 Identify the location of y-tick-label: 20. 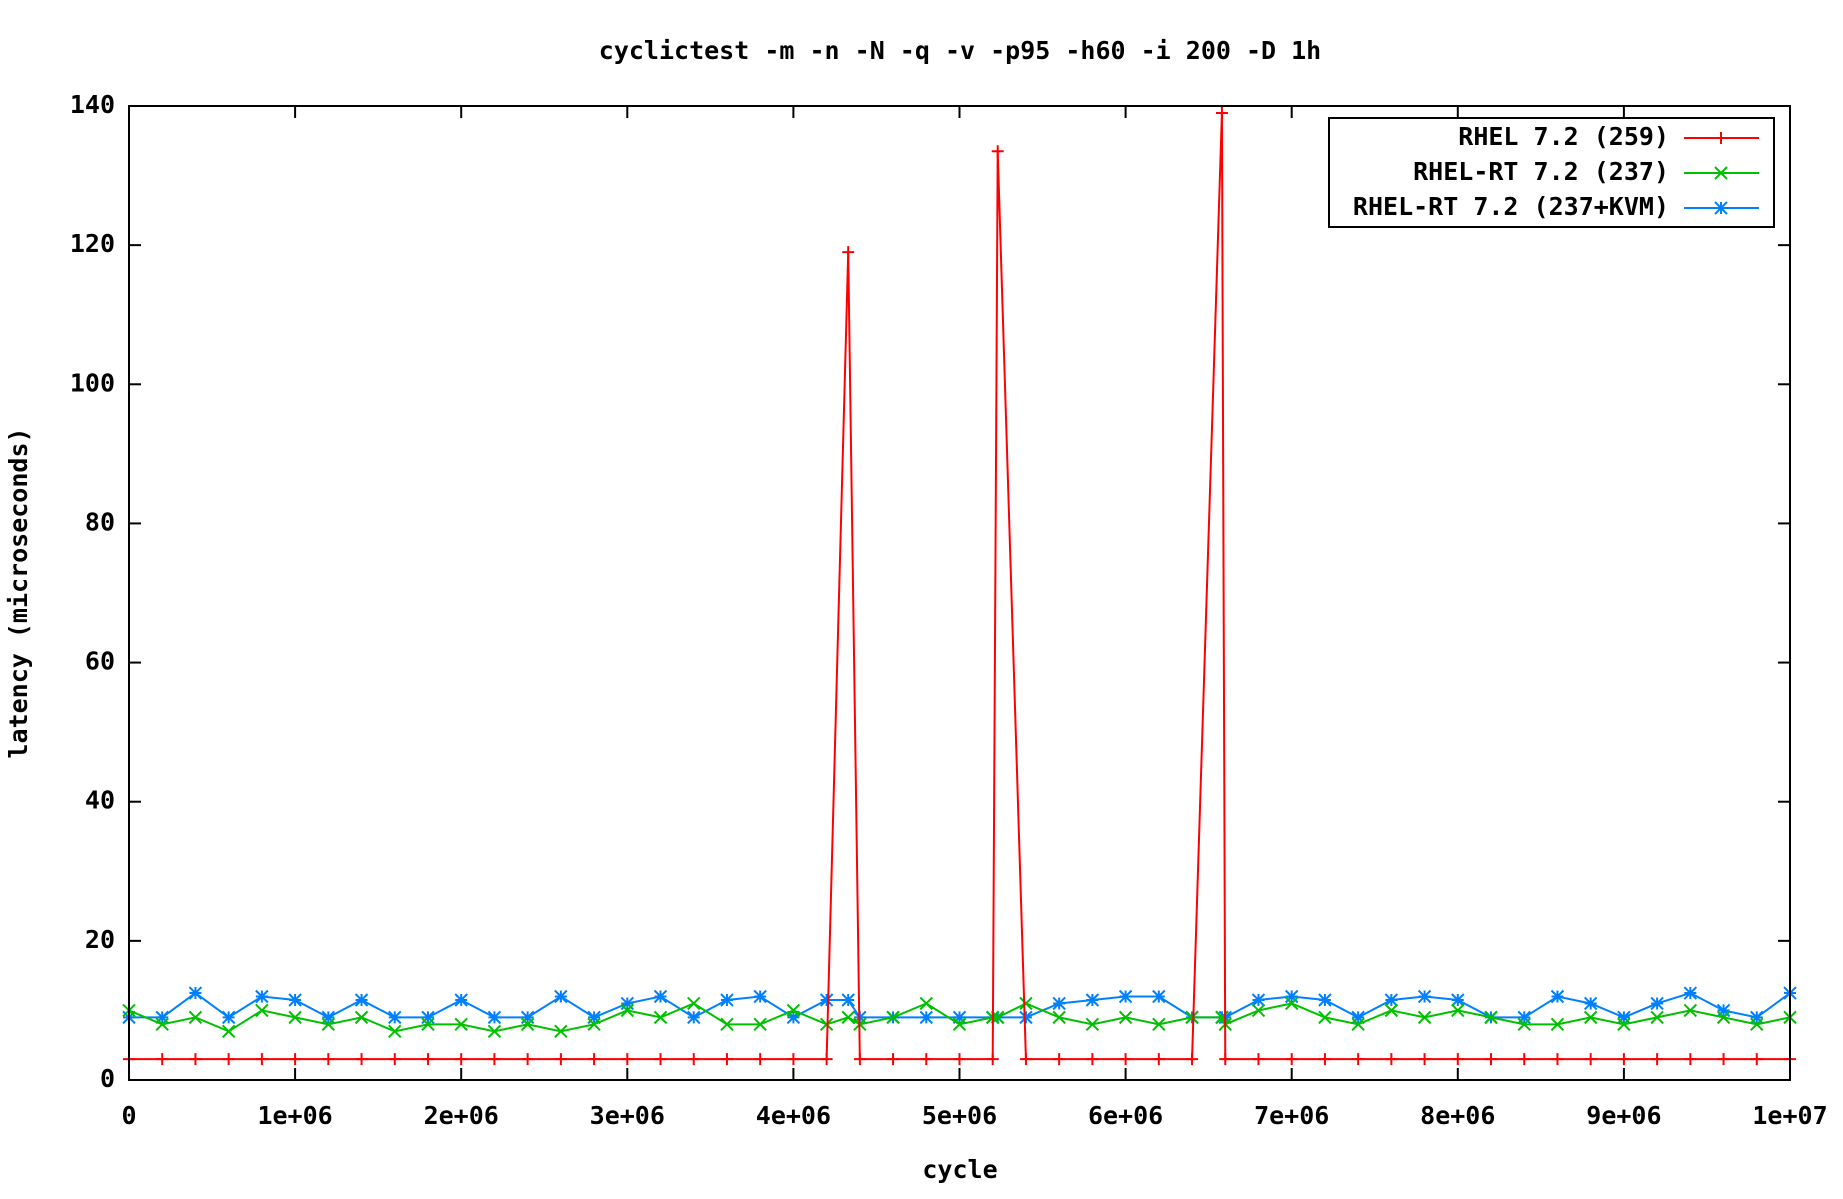
(100, 939).